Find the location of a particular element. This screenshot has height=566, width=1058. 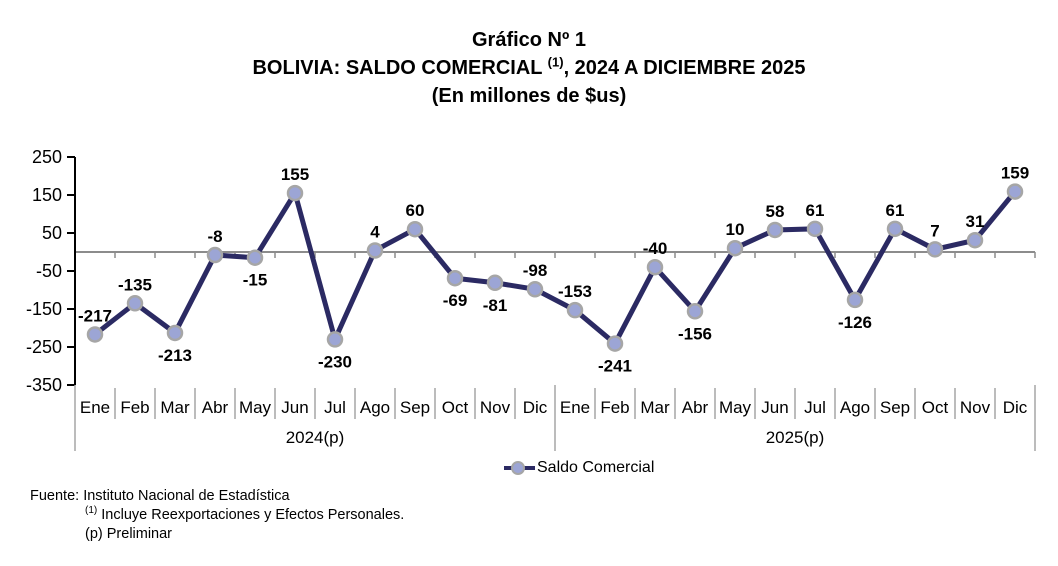

chart-title-footnote-ref: (1) is located at coordinates (555, 62).